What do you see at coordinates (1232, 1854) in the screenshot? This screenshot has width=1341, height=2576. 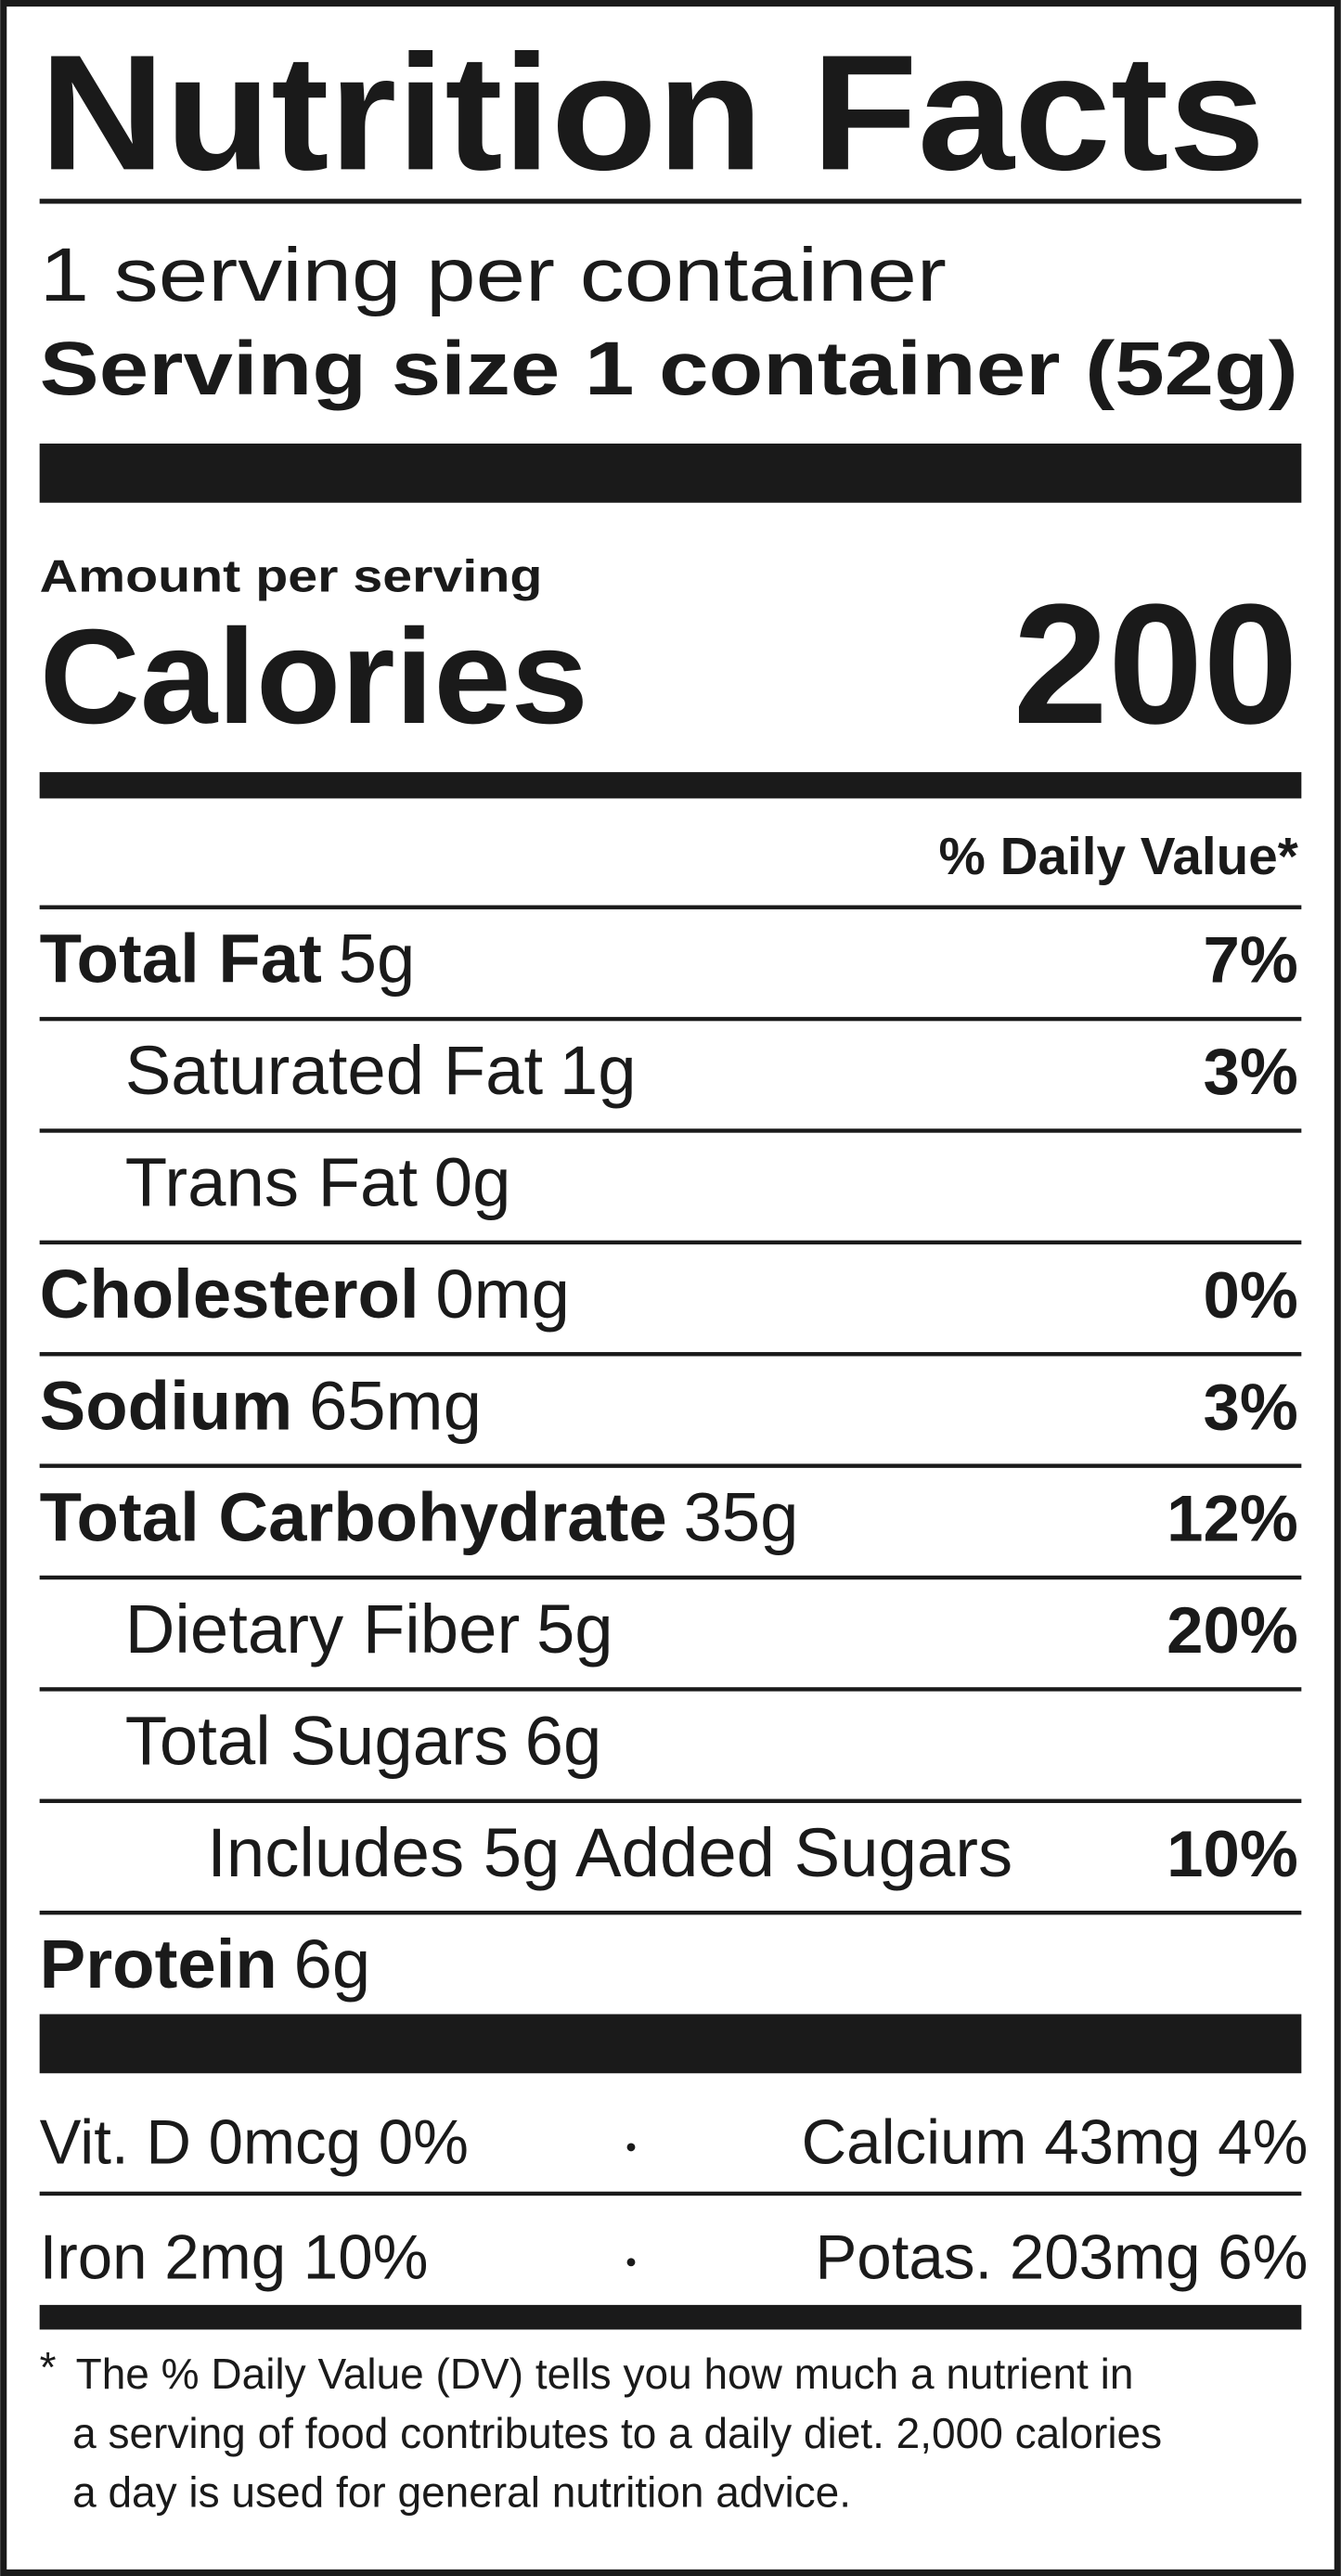 I see `daily-value: 10%` at bounding box center [1232, 1854].